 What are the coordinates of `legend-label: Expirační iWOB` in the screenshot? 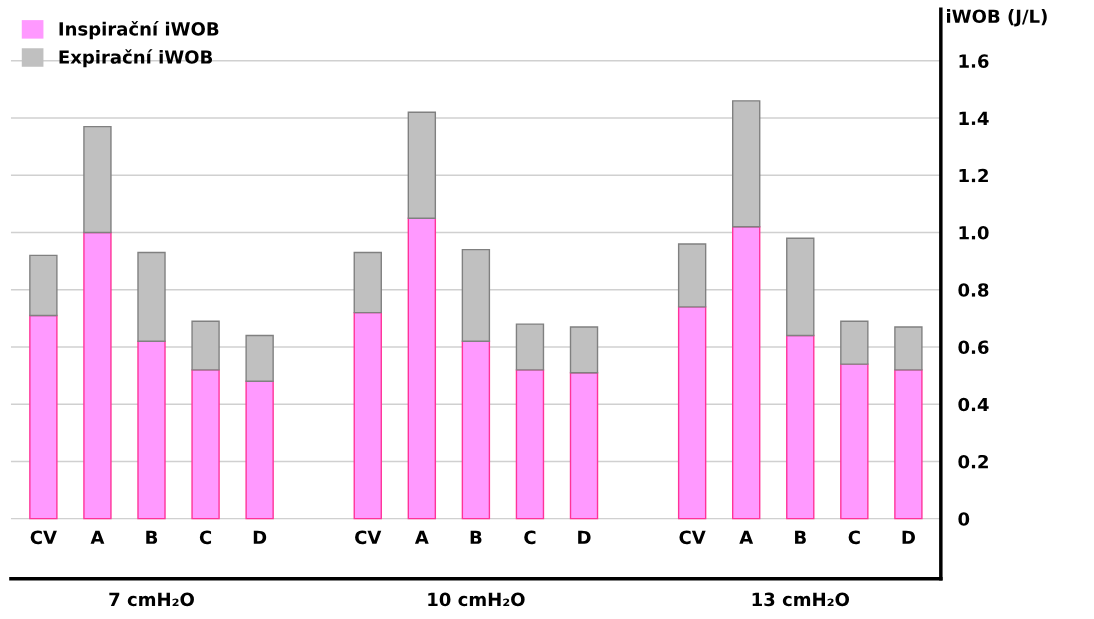 It's located at (136, 58).